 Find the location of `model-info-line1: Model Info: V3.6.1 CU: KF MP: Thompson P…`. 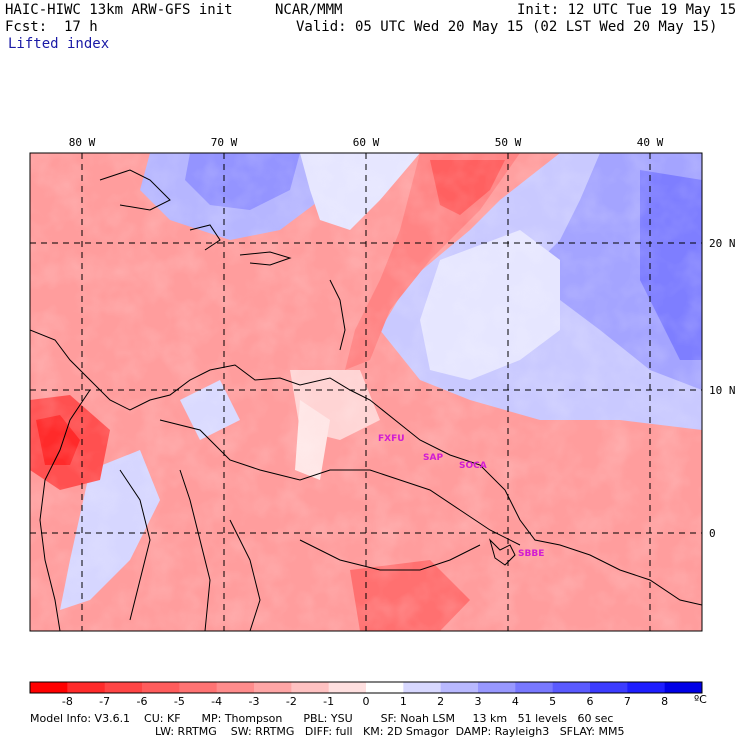

model-info-line1: Model Info: V3.6.1 CU: KF MP: Thompson P… is located at coordinates (322, 718).